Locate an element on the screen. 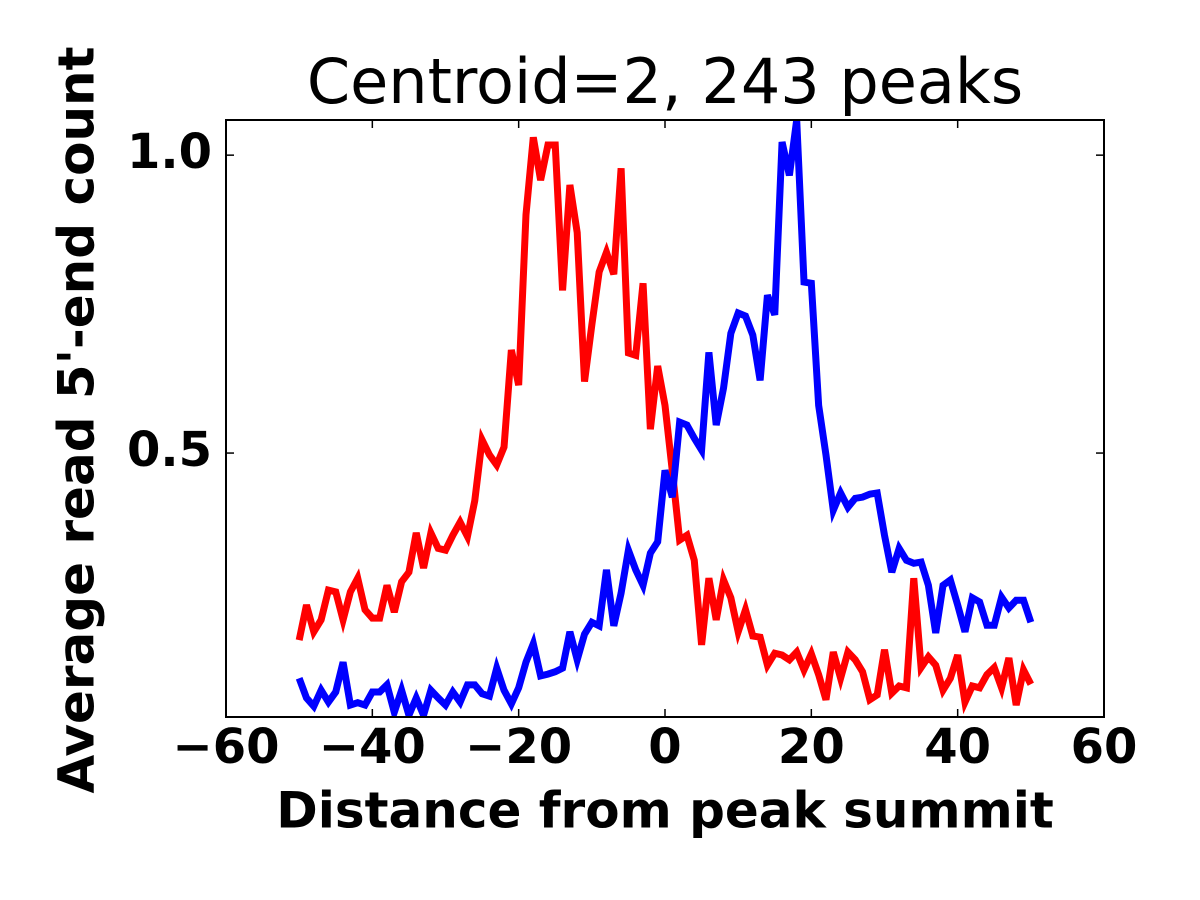 The width and height of the screenshot is (1200, 900). x-tick-label: −40 is located at coordinates (372, 747).